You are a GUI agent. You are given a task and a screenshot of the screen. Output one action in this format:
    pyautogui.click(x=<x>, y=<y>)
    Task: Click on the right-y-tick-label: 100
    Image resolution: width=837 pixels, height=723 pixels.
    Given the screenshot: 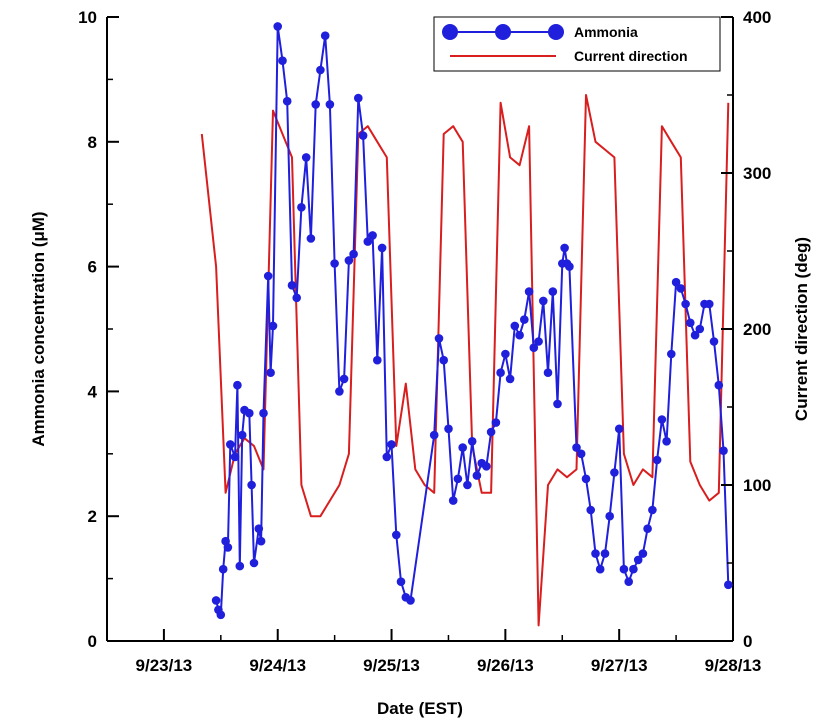 What is the action you would take?
    pyautogui.click(x=757, y=485)
    